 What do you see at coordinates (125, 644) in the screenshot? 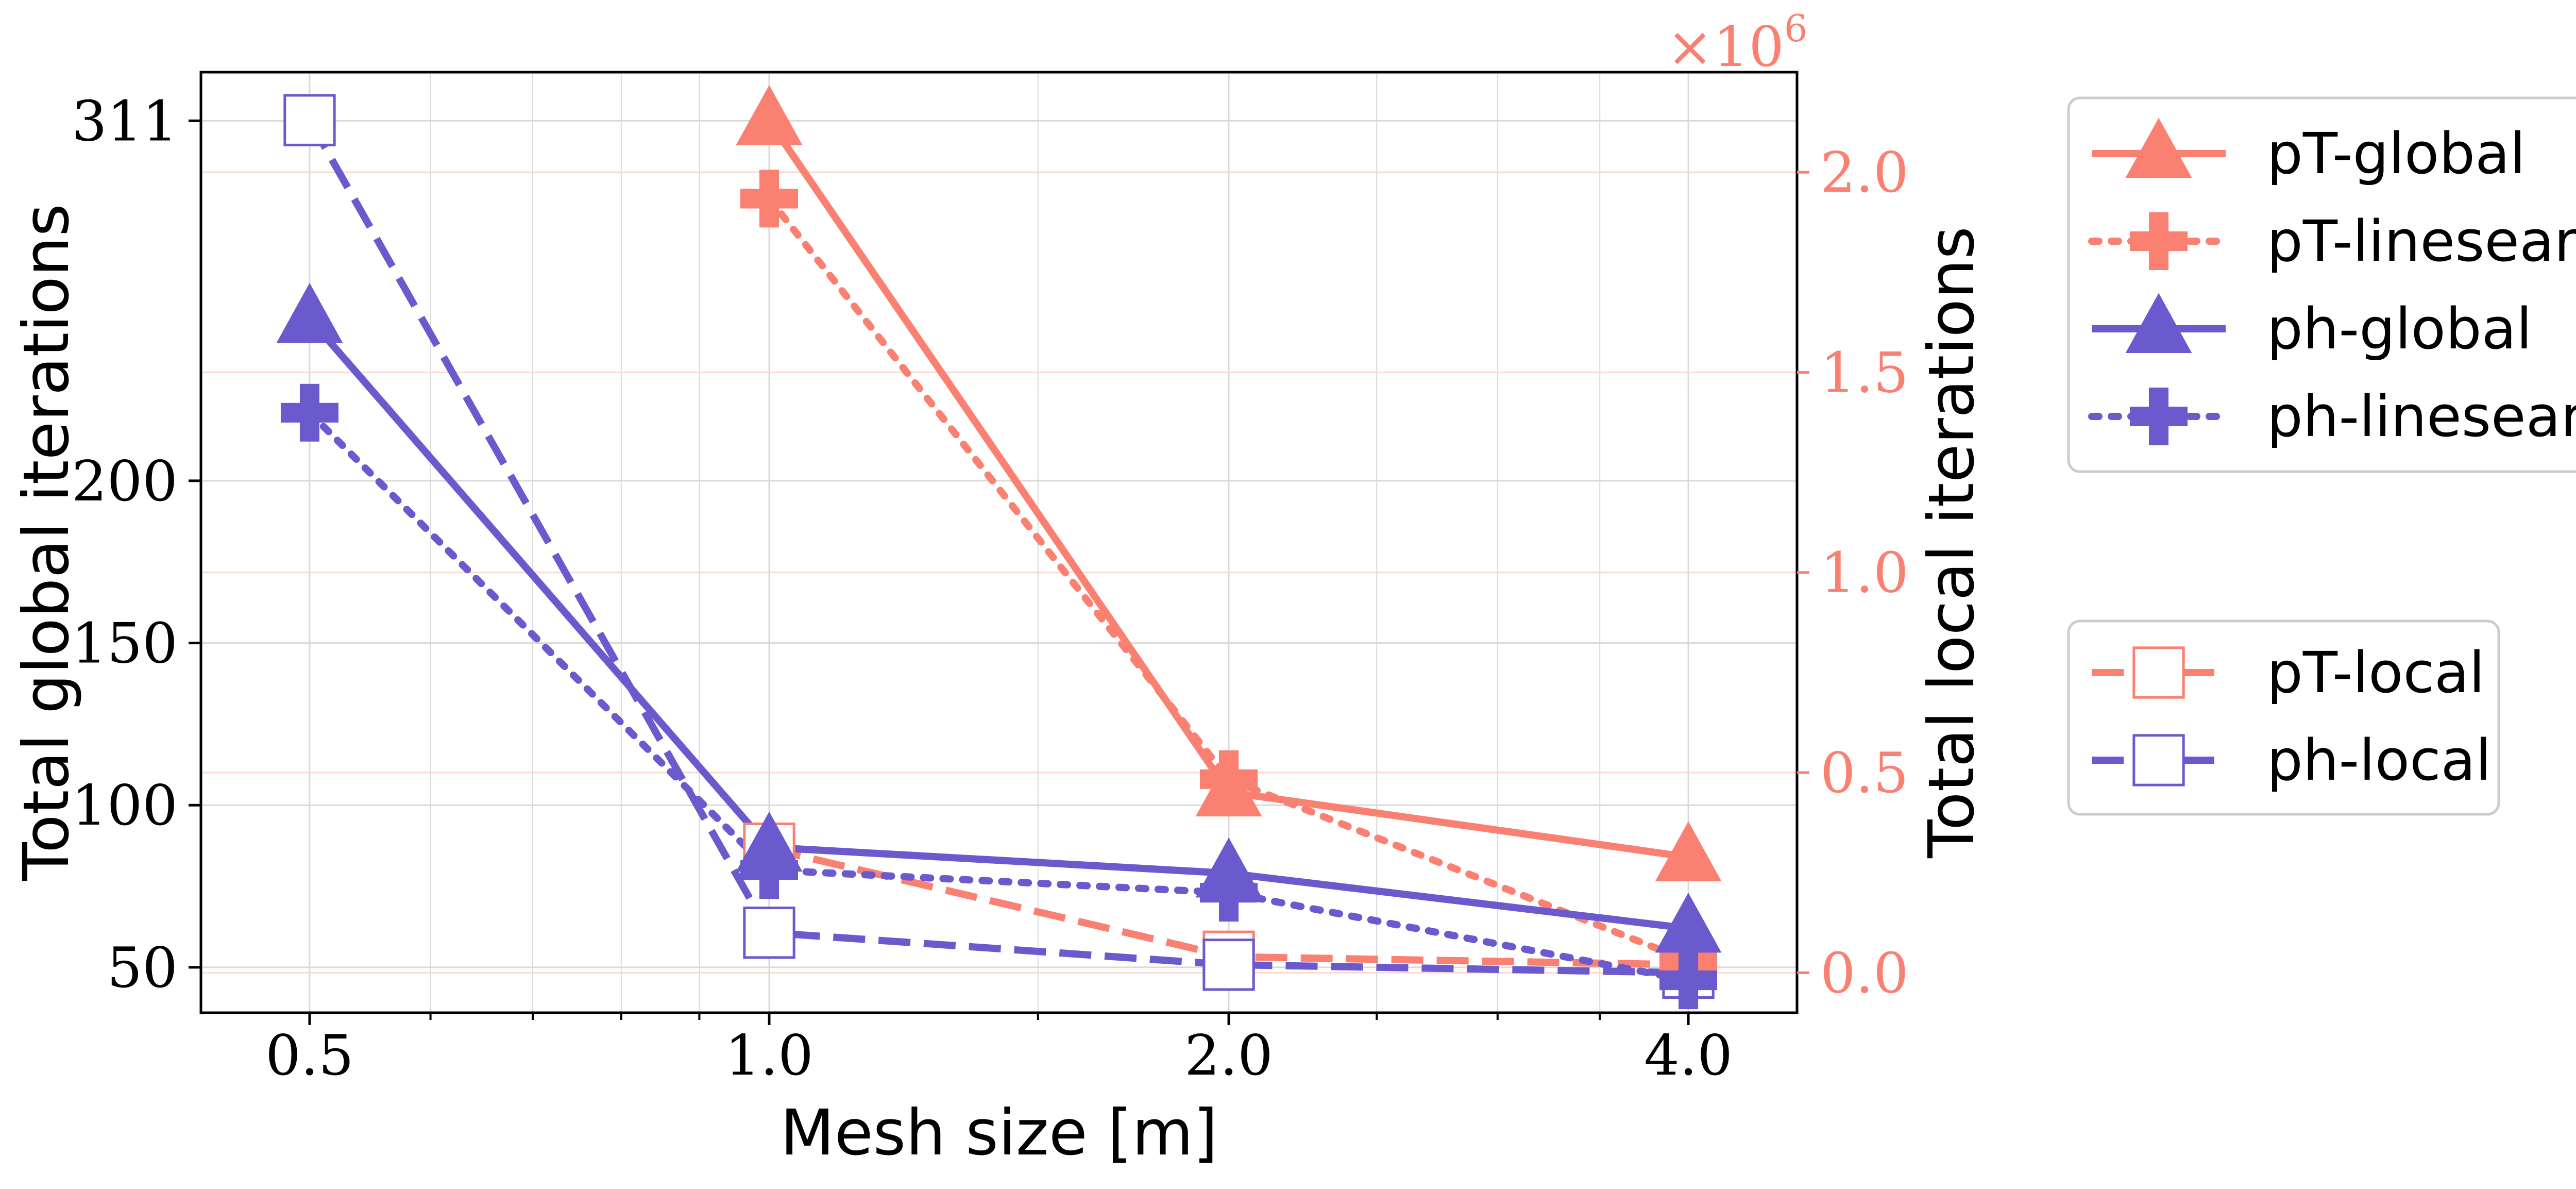
I see `y-left-tick-label: 150` at bounding box center [125, 644].